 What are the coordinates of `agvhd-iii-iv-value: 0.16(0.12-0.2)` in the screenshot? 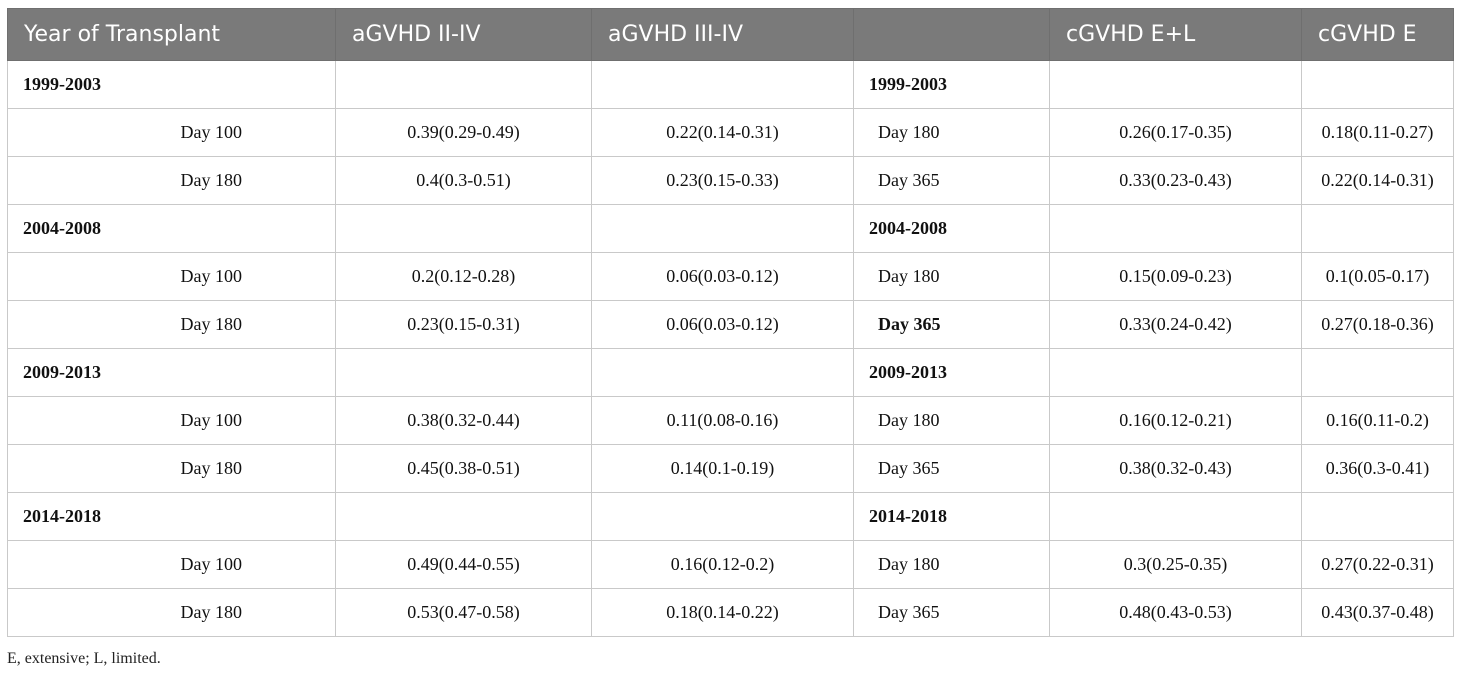 It's located at (722, 564).